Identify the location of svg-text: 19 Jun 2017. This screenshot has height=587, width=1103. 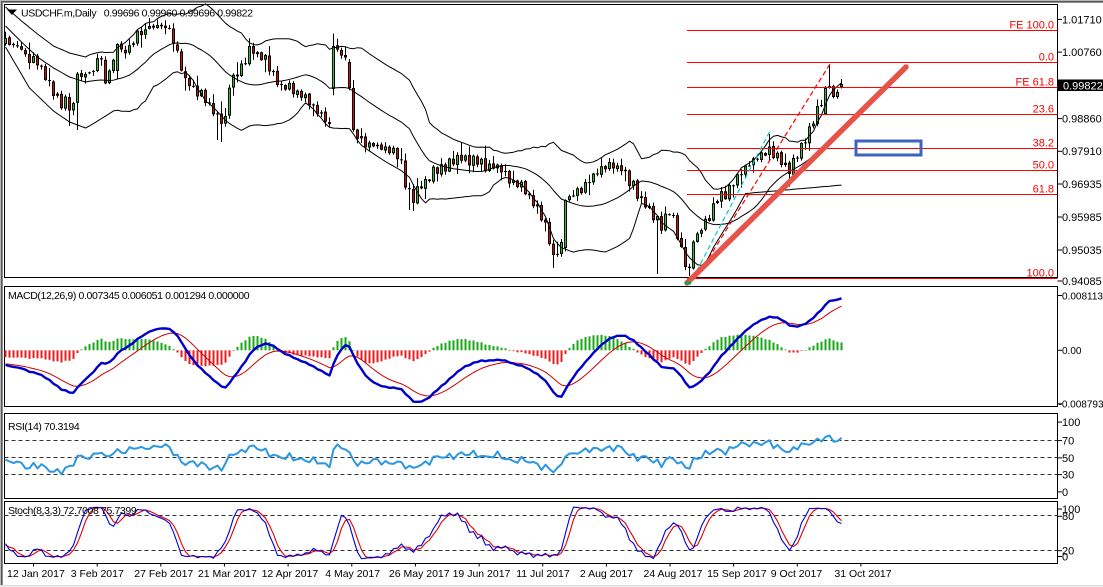
(482, 574).